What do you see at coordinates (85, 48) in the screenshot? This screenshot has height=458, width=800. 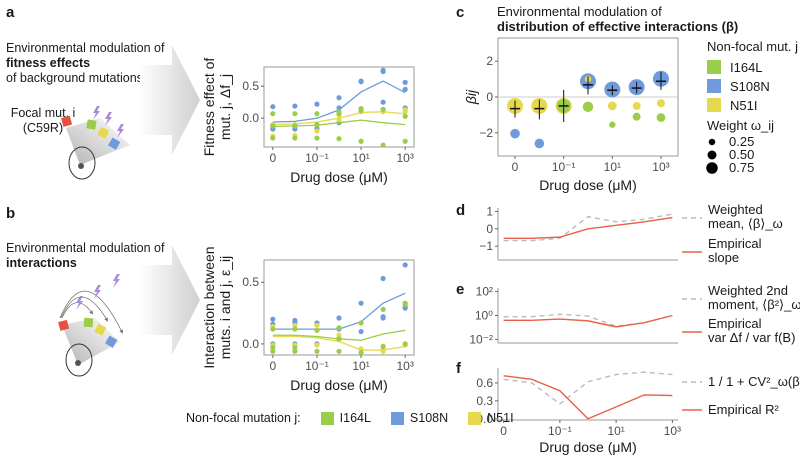 I see `panel-a-text-line1: Environmental modulation of` at bounding box center [85, 48].